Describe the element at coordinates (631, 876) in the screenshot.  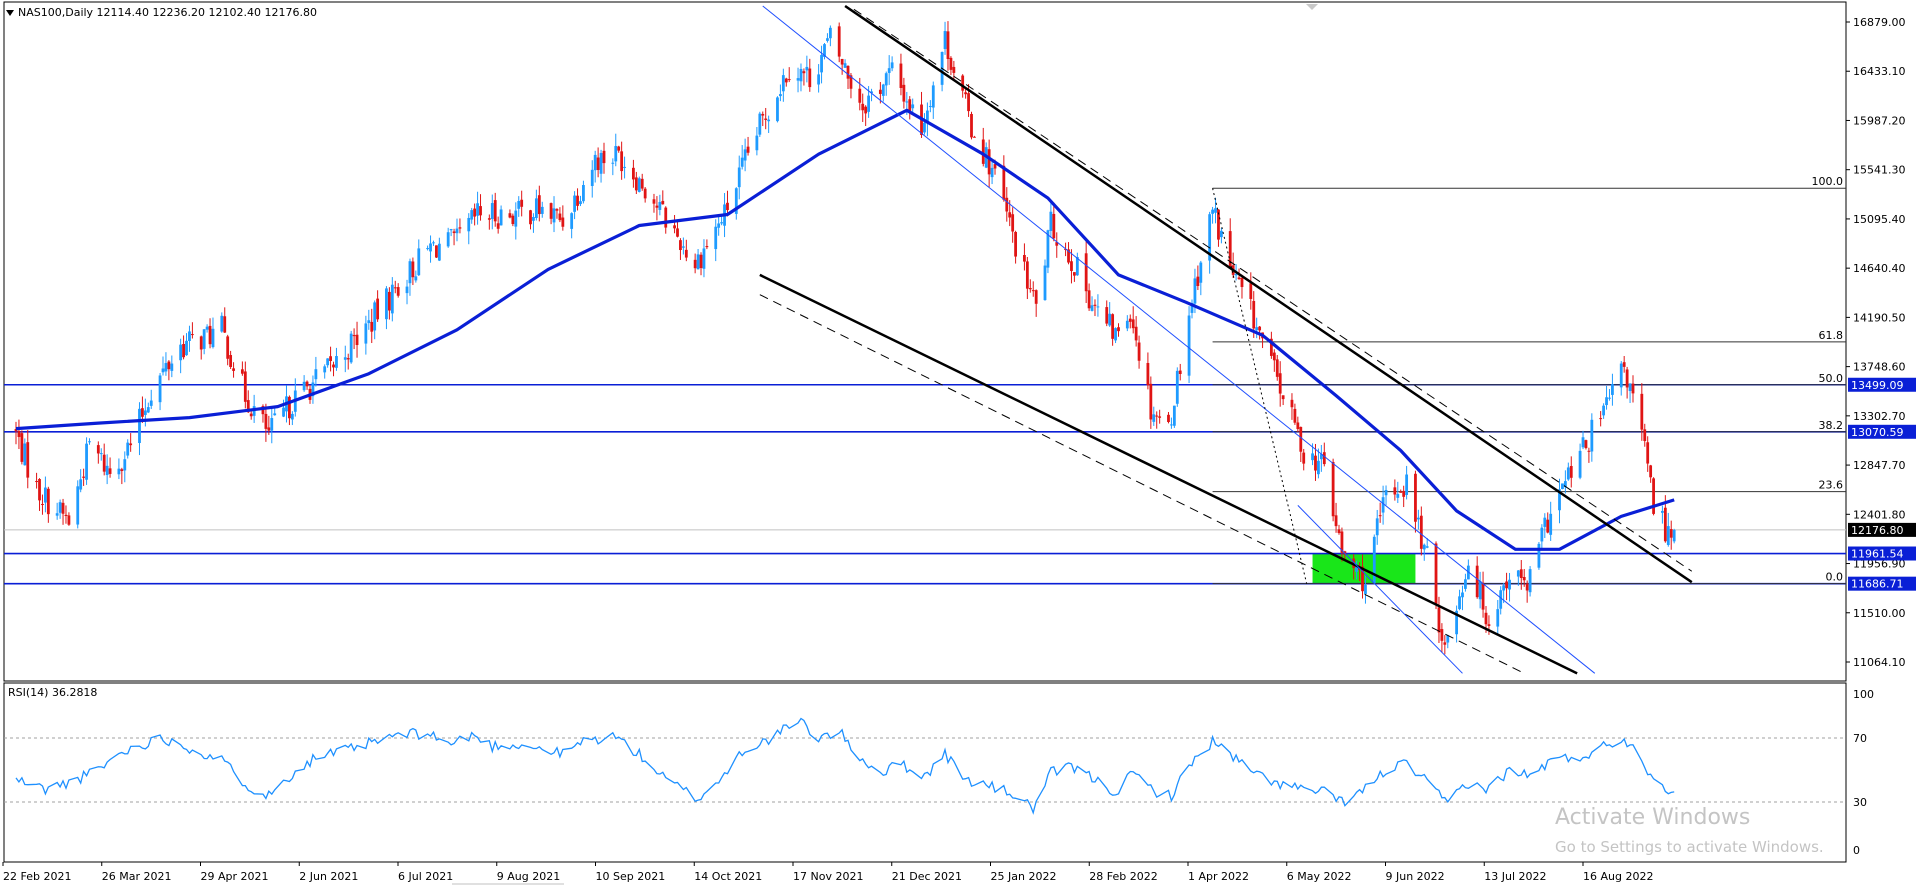
I see `date-tick-label: 10 Sep 2021` at that location.